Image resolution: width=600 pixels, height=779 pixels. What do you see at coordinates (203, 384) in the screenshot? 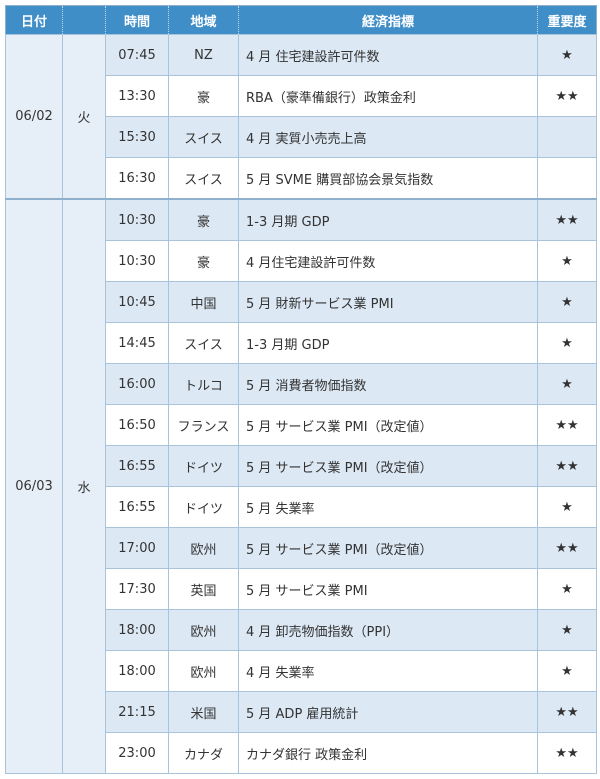
I see `region-cell: トルコ` at bounding box center [203, 384].